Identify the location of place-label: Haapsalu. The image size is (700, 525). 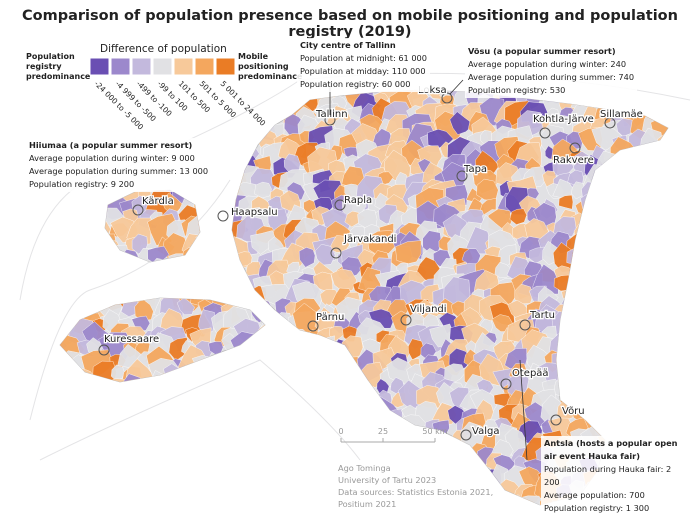
(254, 212).